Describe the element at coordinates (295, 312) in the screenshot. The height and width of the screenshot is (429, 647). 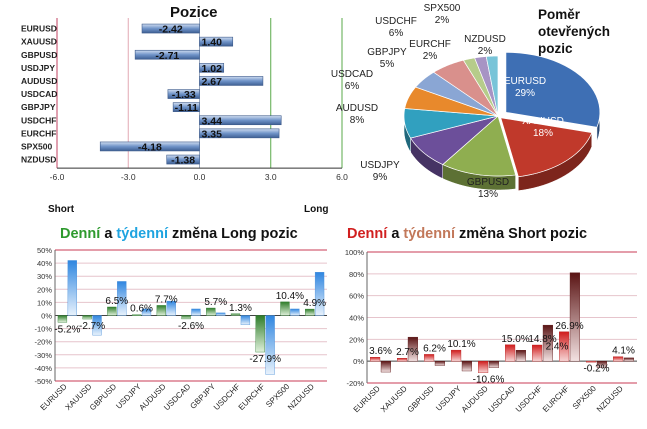
I see `long-weekly-bar-spx500` at that location.